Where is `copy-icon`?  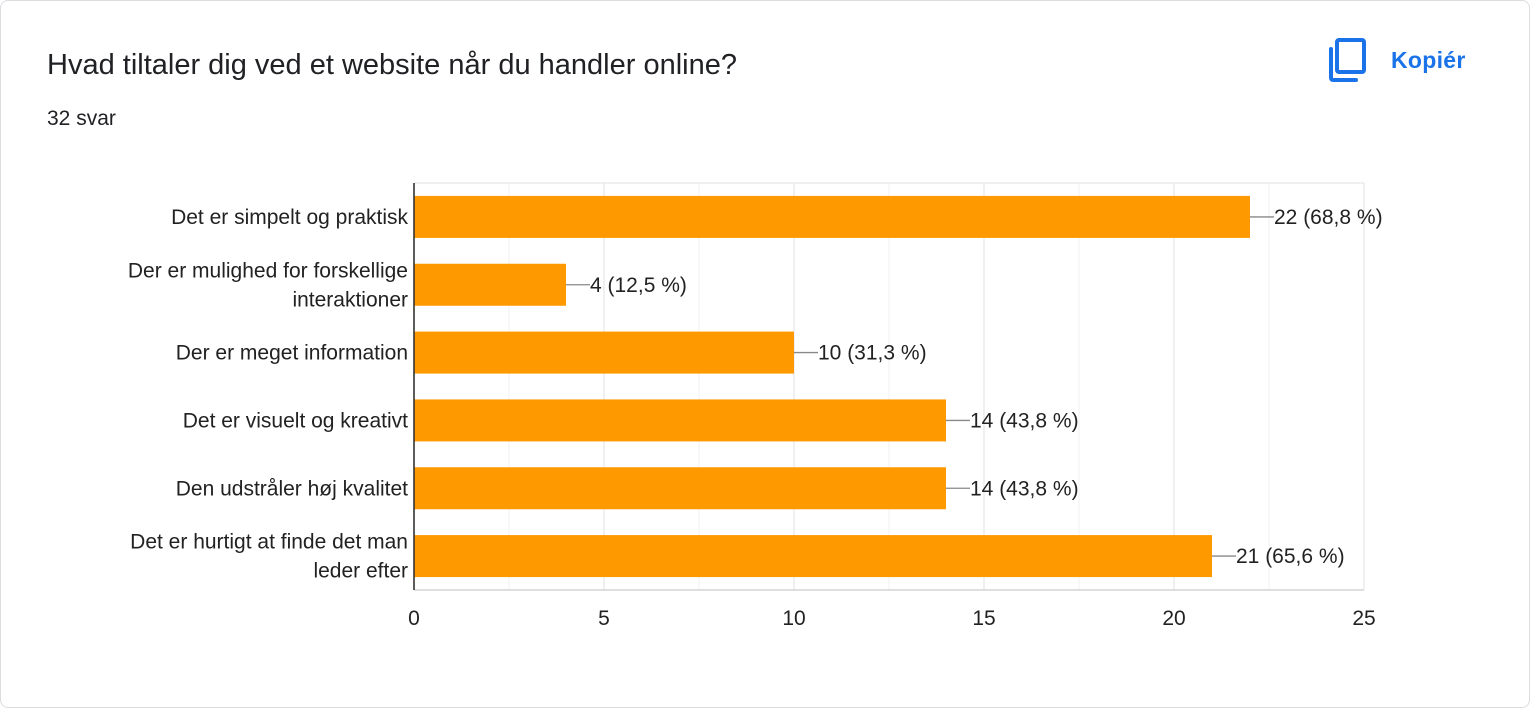
copy-icon is located at coordinates (1347, 60).